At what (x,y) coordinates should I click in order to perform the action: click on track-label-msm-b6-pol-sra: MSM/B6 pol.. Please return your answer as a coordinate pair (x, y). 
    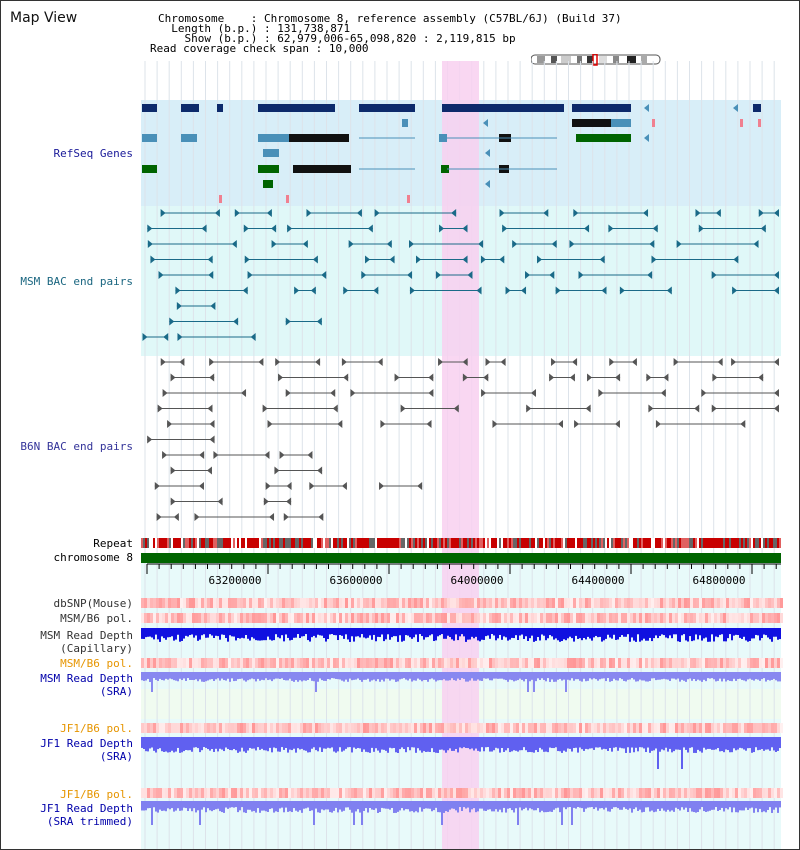
    Looking at the image, I should click on (96, 663).